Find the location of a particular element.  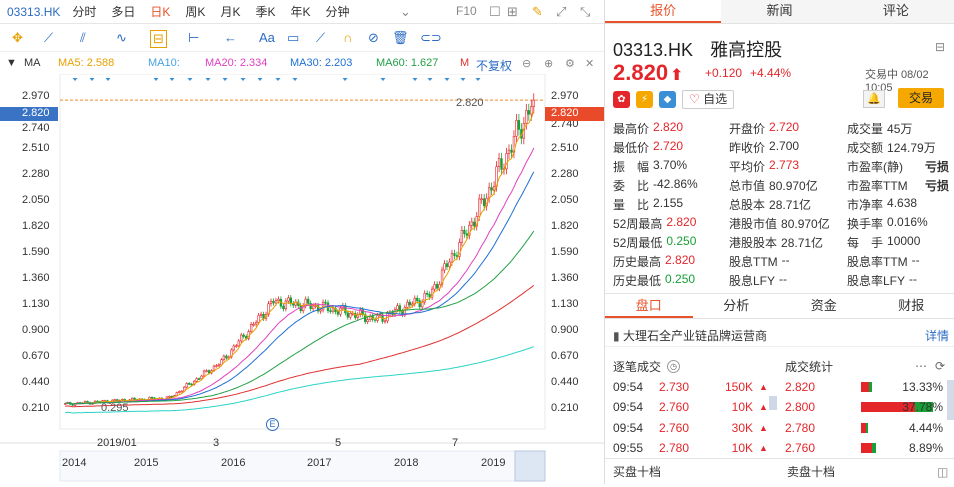

channel-tool-icon: ⫽ is located at coordinates (83, 38).